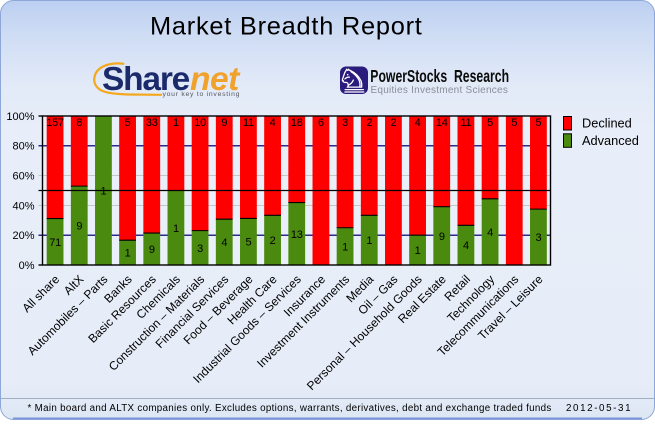  What do you see at coordinates (152, 123) in the screenshot?
I see `svg-text: 33` at bounding box center [152, 123].